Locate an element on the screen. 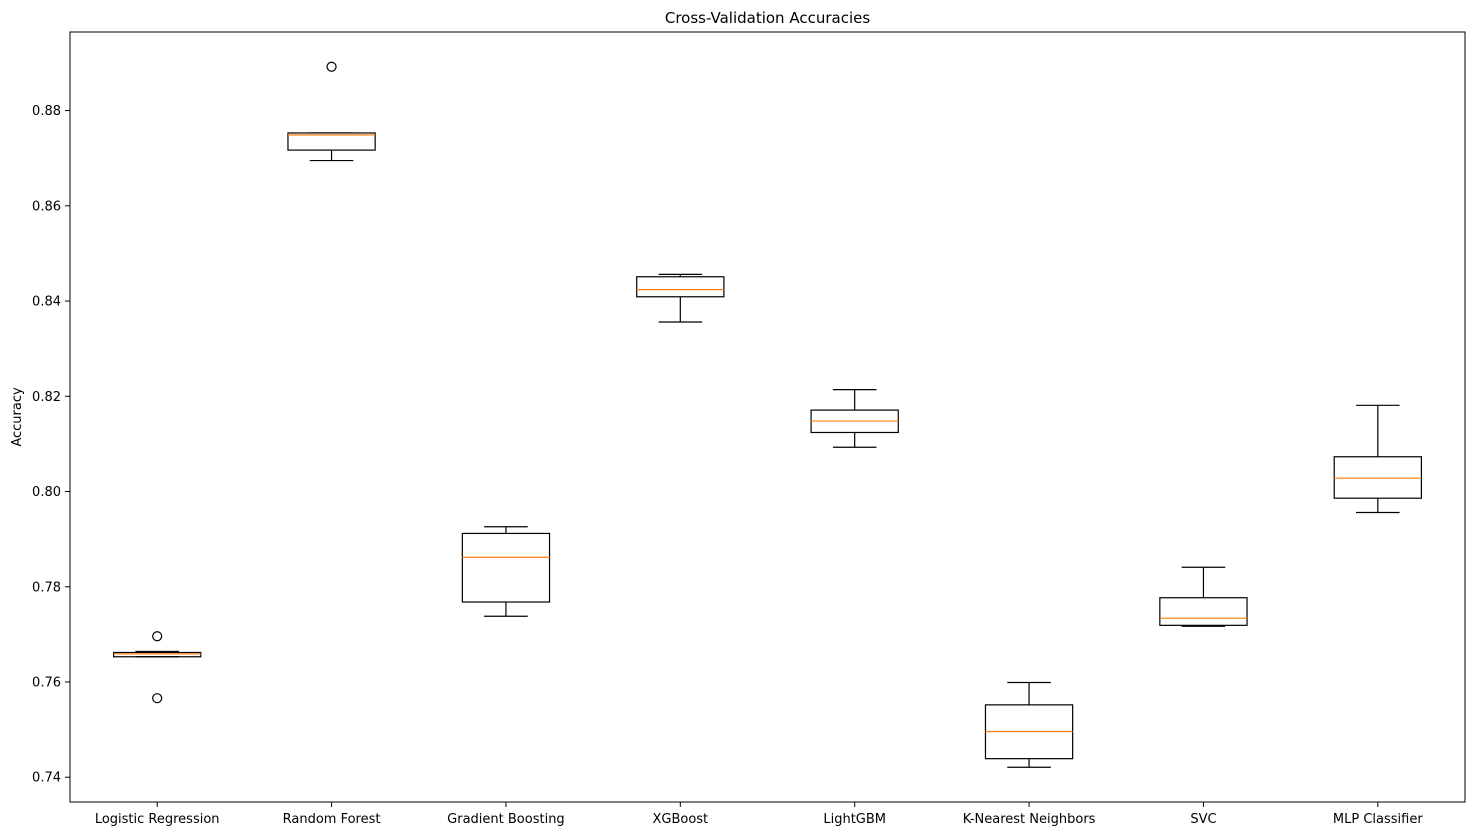  y-tick-label: 0.80 is located at coordinates (46, 492).